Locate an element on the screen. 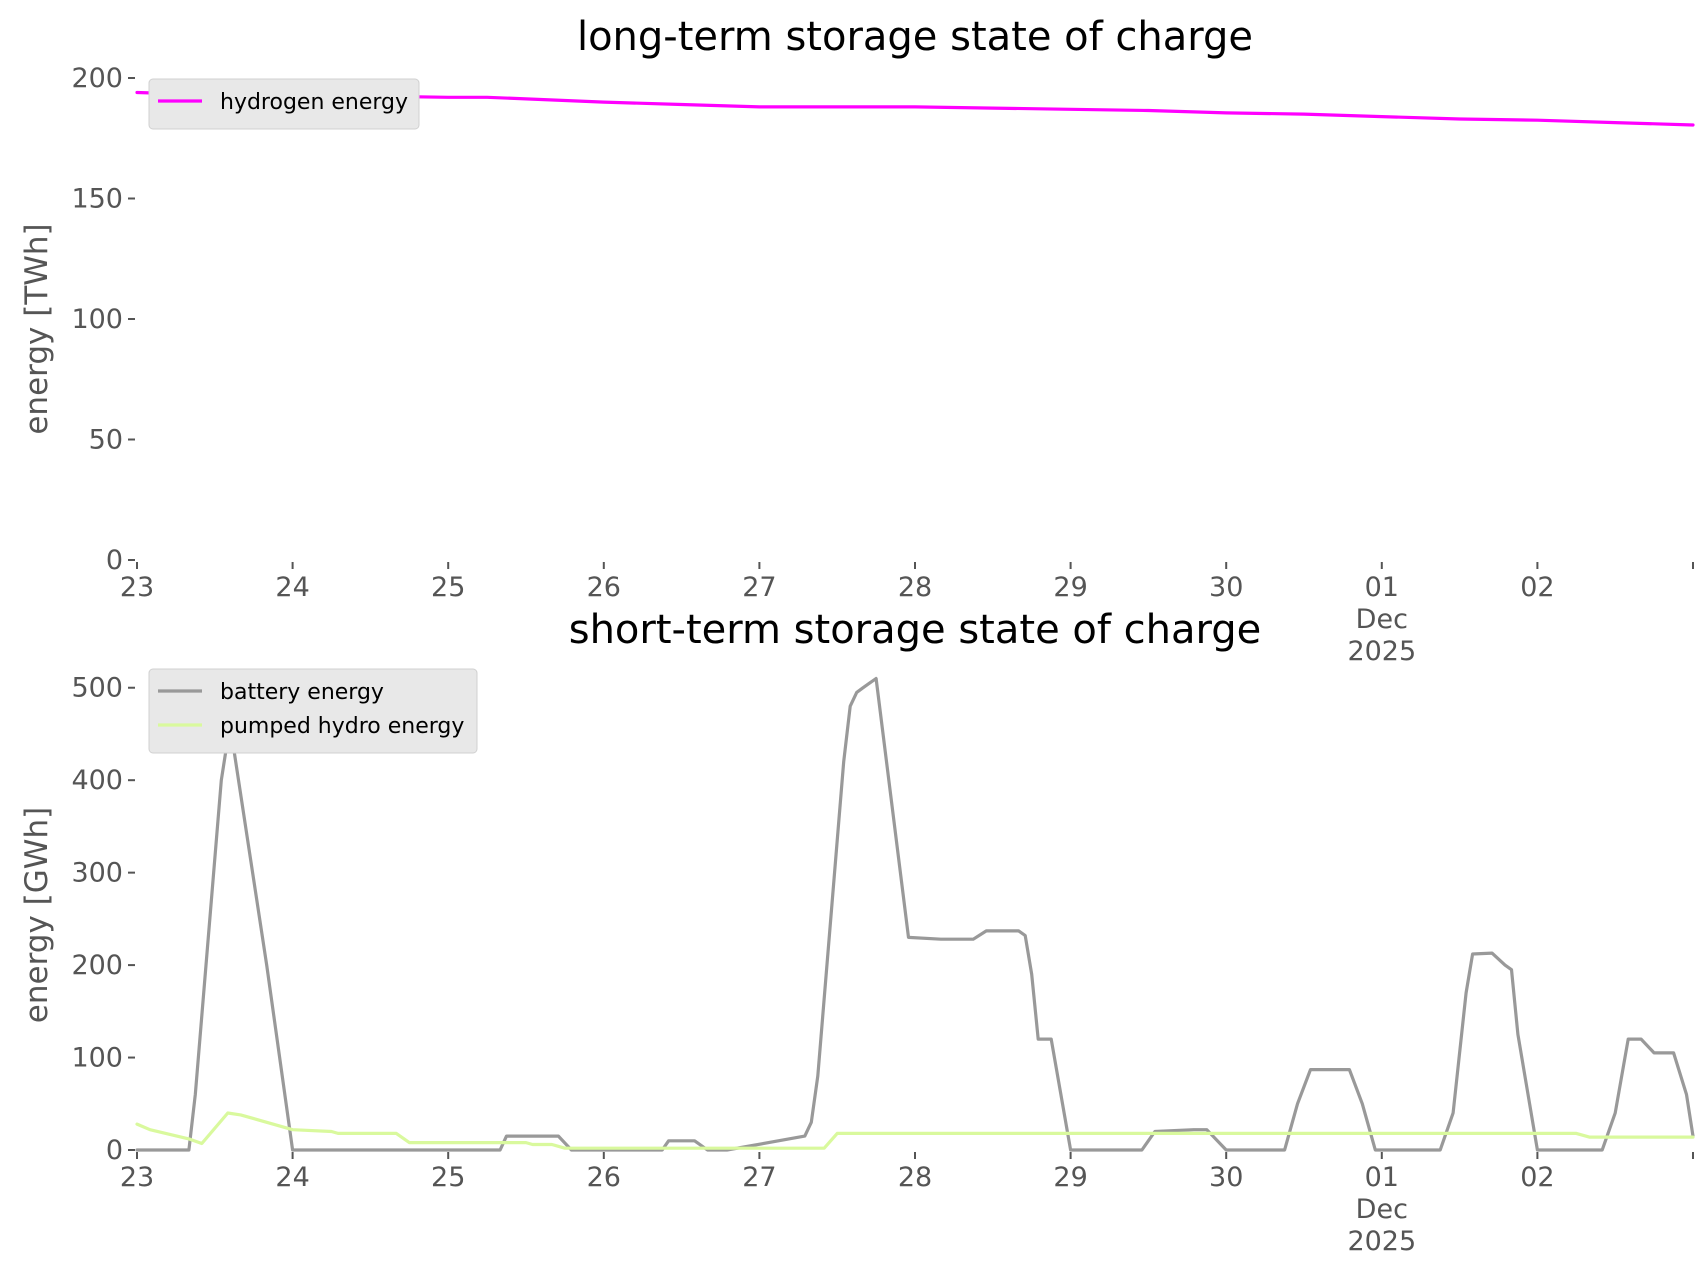  legend: hydrogen energy is located at coordinates (284, 104).